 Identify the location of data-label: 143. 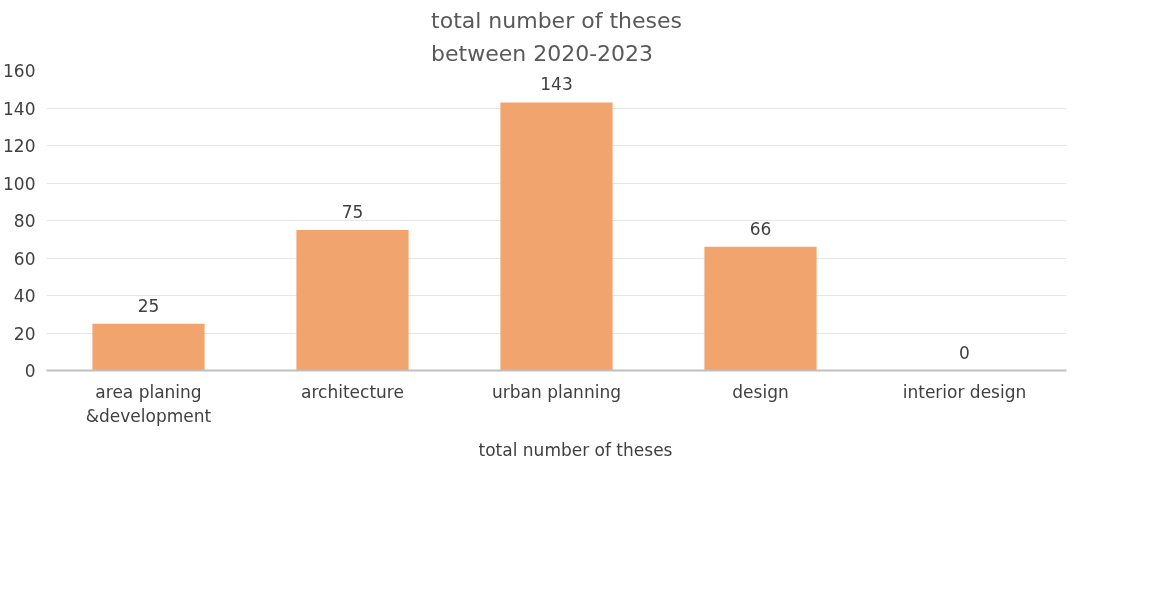
(556, 84).